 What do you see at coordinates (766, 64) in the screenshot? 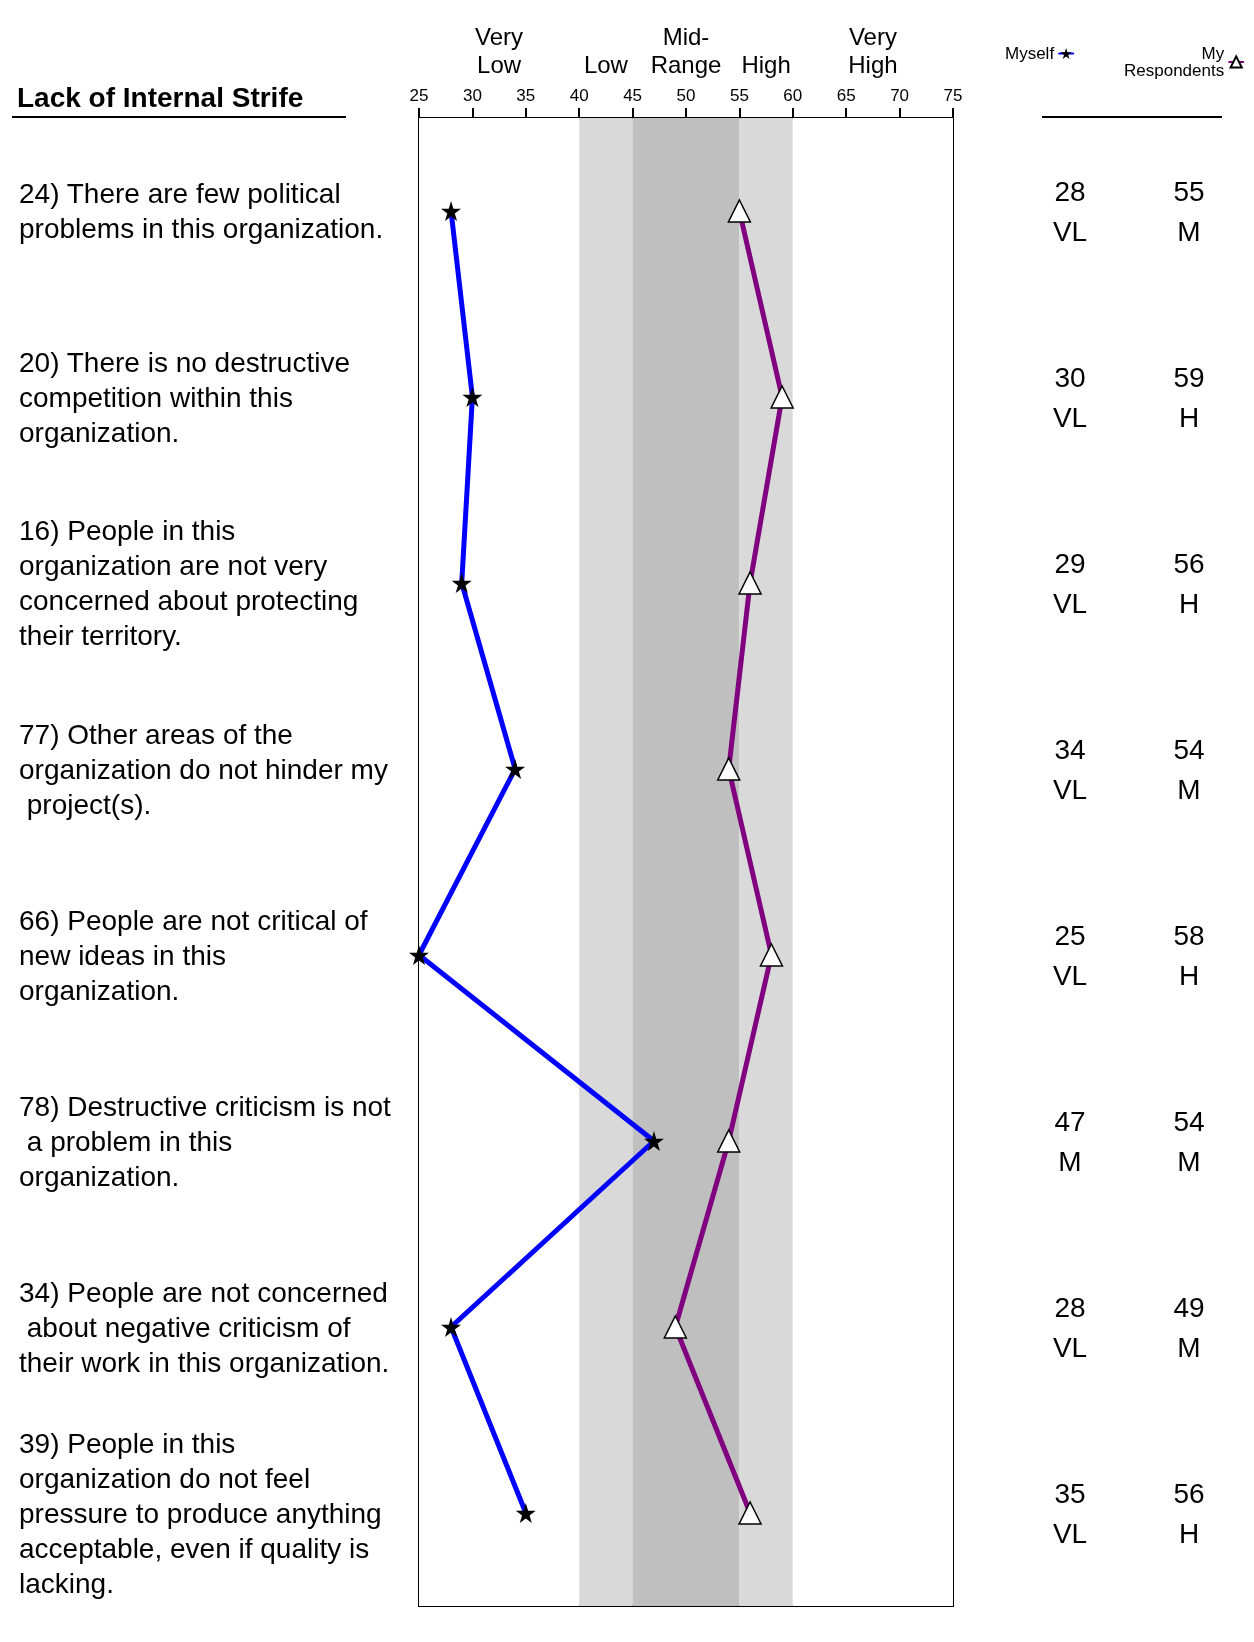
I see `band-label: High` at bounding box center [766, 64].